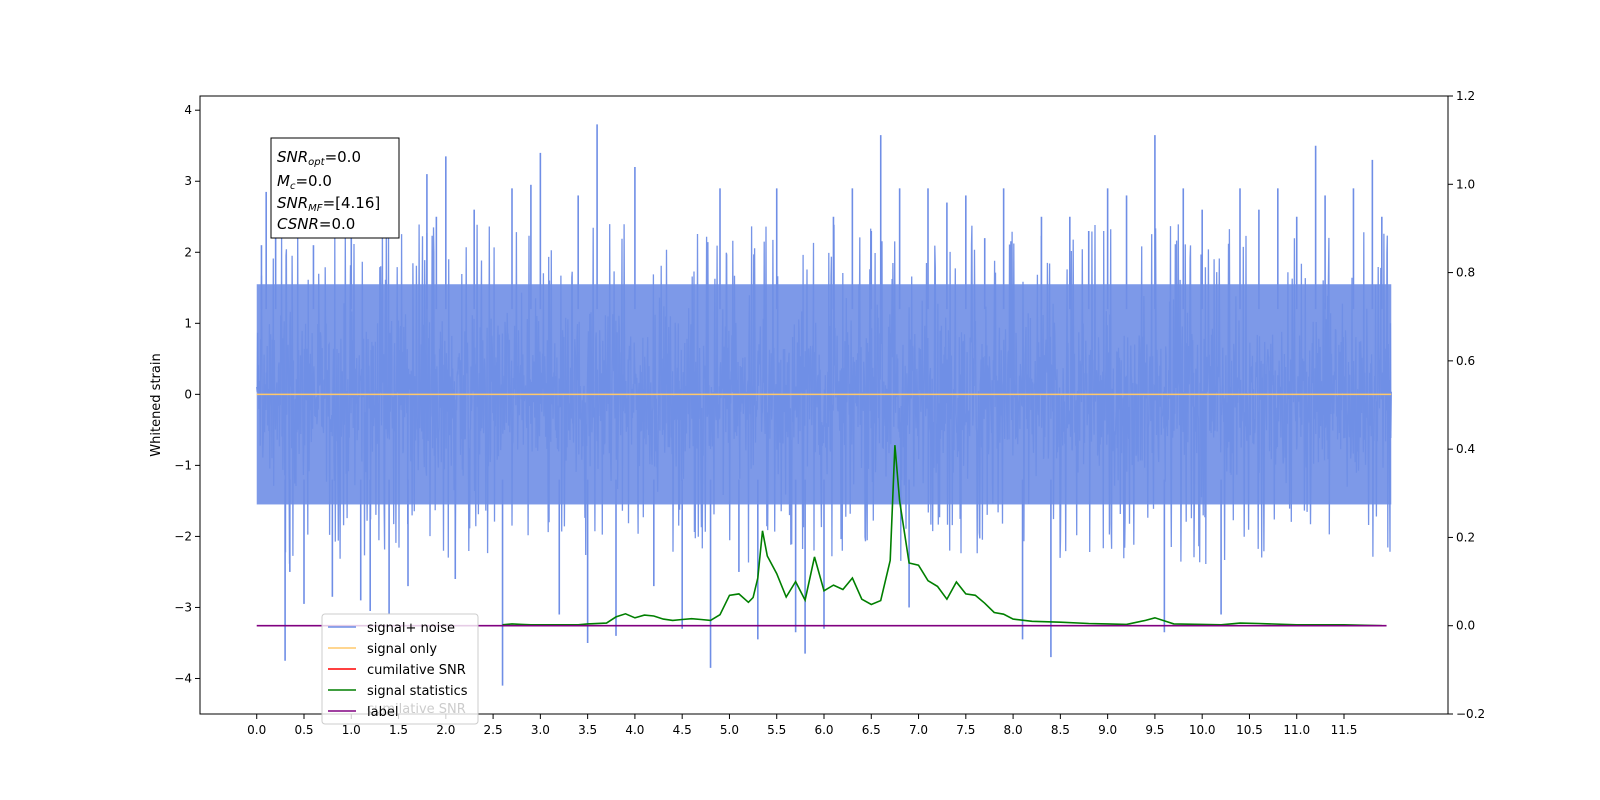  What do you see at coordinates (1465, 449) in the screenshot?
I see `y2-tick-label: 0.4` at bounding box center [1465, 449].